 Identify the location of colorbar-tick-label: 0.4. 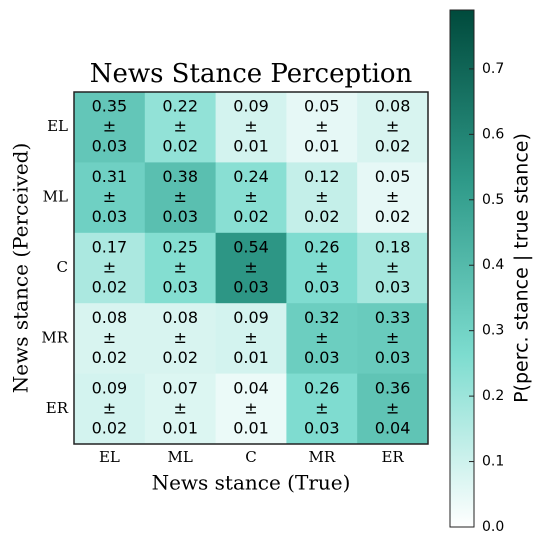
(493, 265).